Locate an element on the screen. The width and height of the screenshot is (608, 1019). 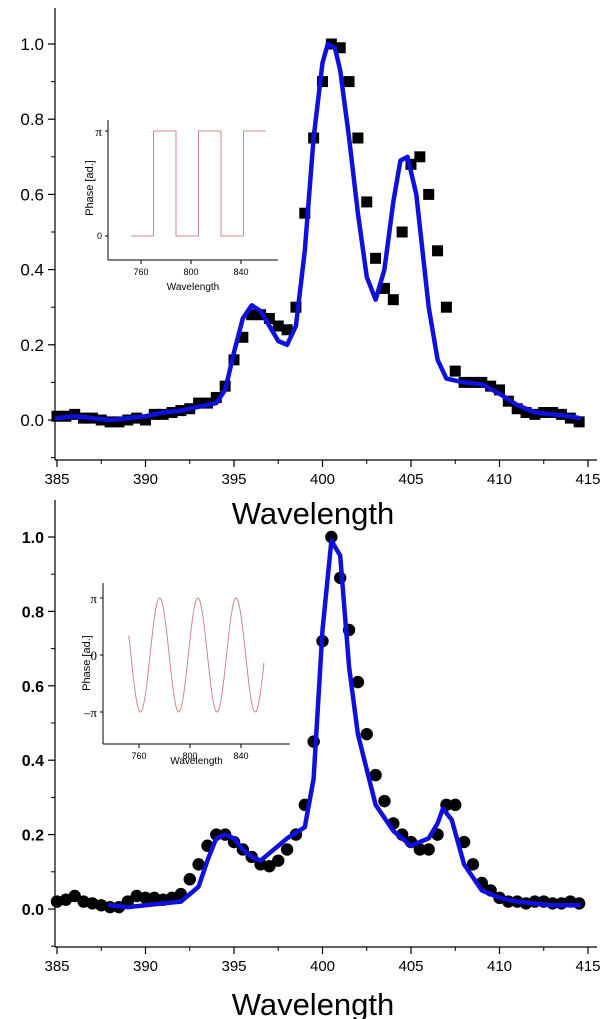
inset-chart: 760 800 840 Wavelength Phase [ad.] π 0 –π is located at coordinates (185, 675).